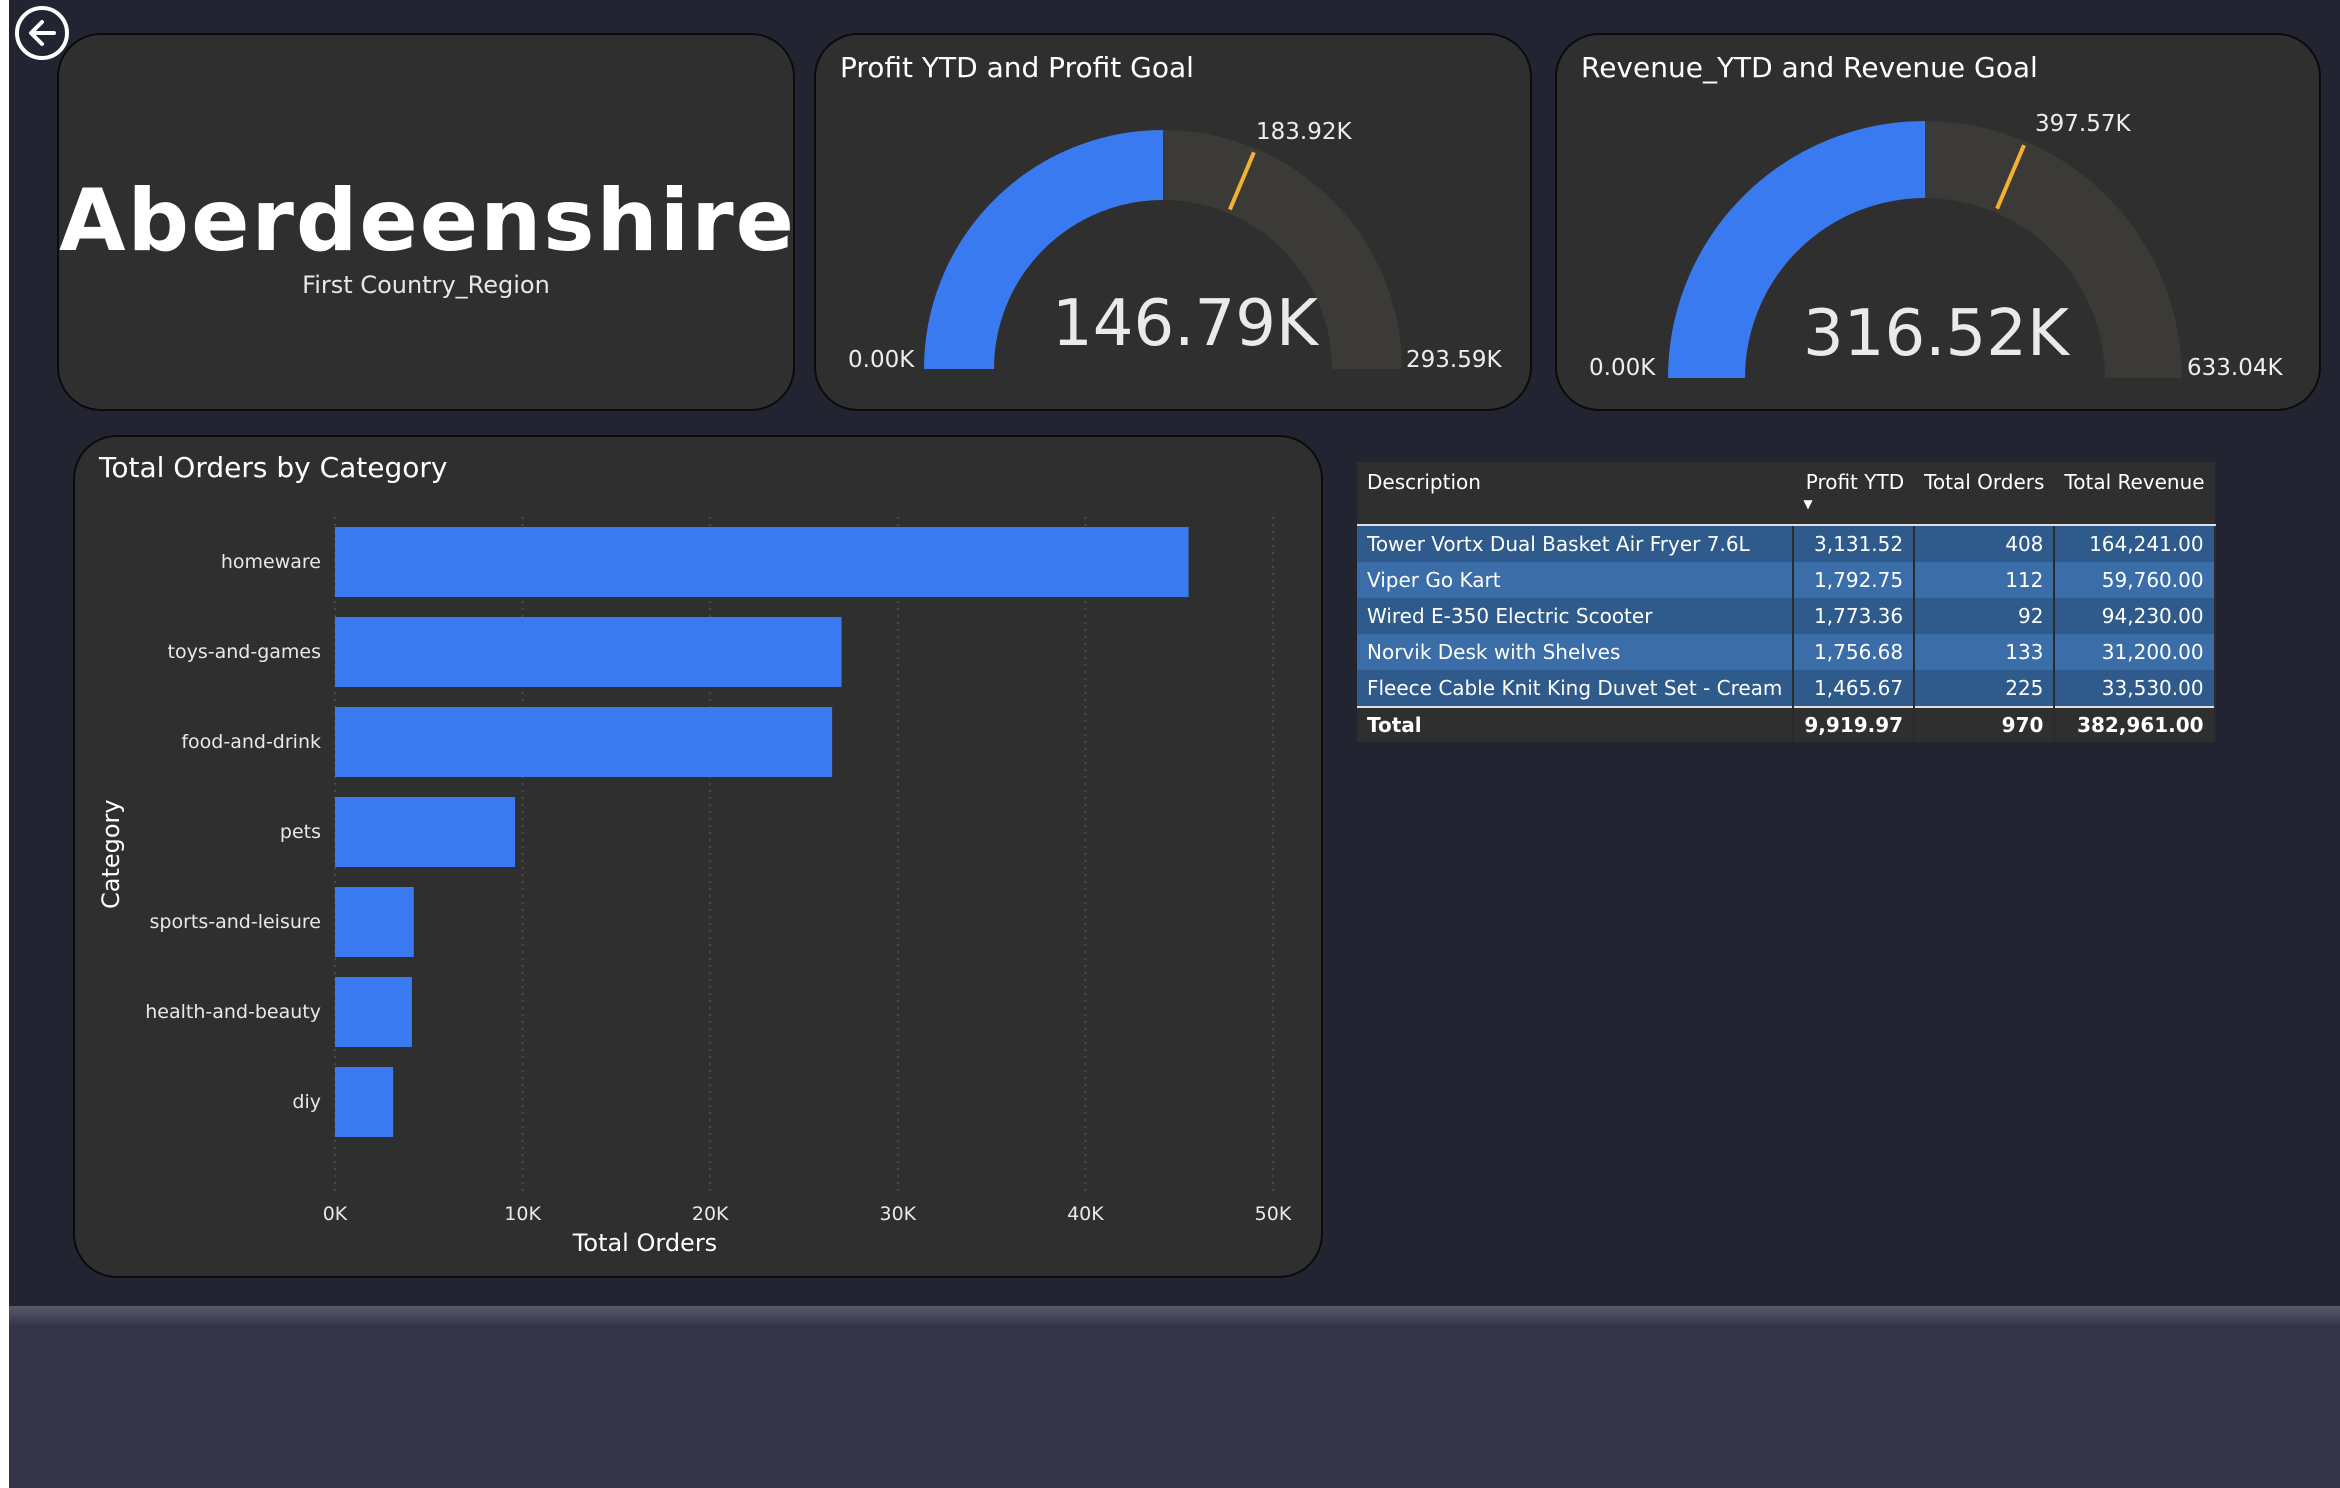 The height and width of the screenshot is (1488, 2340). What do you see at coordinates (1984, 494) in the screenshot?
I see `column-header-total-orders: Total Orders` at bounding box center [1984, 494].